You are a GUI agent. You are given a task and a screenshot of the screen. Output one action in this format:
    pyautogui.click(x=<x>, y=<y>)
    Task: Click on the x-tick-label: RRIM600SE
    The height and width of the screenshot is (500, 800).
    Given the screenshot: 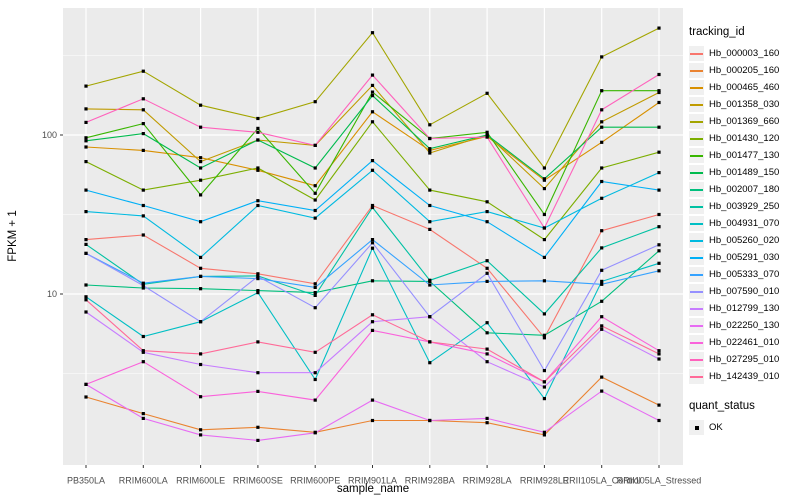 What is the action you would take?
    pyautogui.click(x=258, y=480)
    